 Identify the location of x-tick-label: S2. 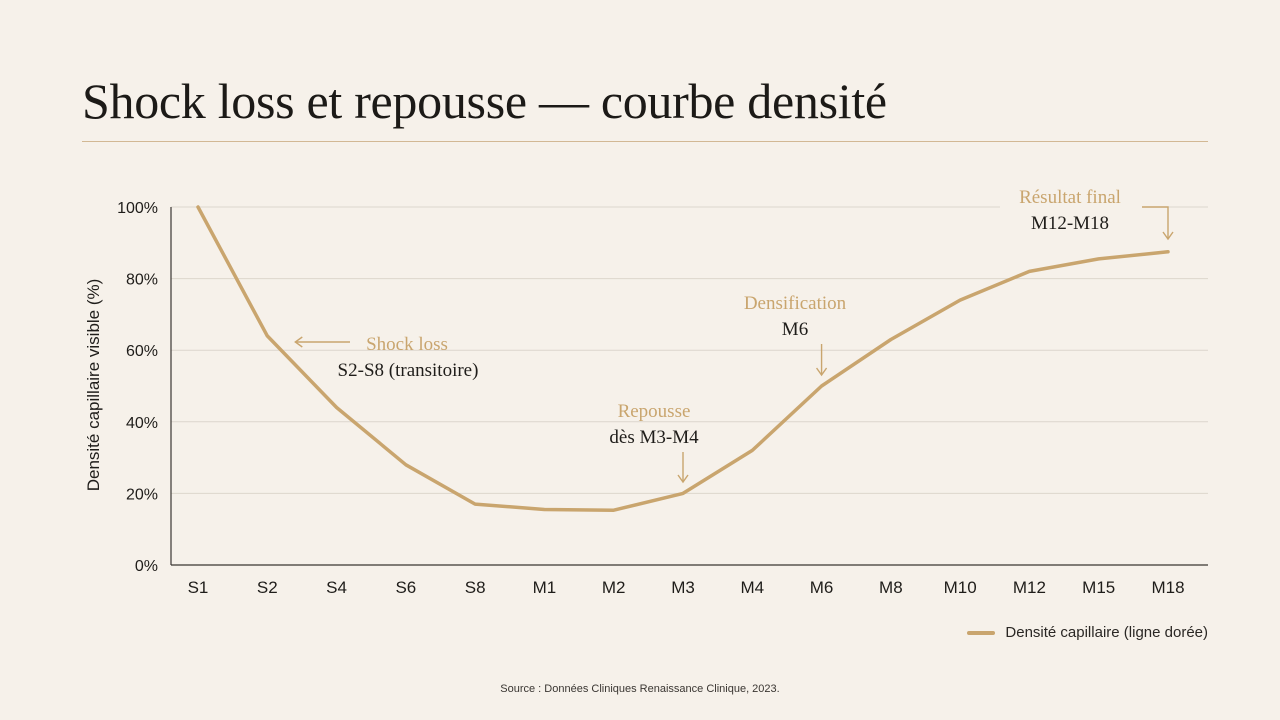
(267, 587).